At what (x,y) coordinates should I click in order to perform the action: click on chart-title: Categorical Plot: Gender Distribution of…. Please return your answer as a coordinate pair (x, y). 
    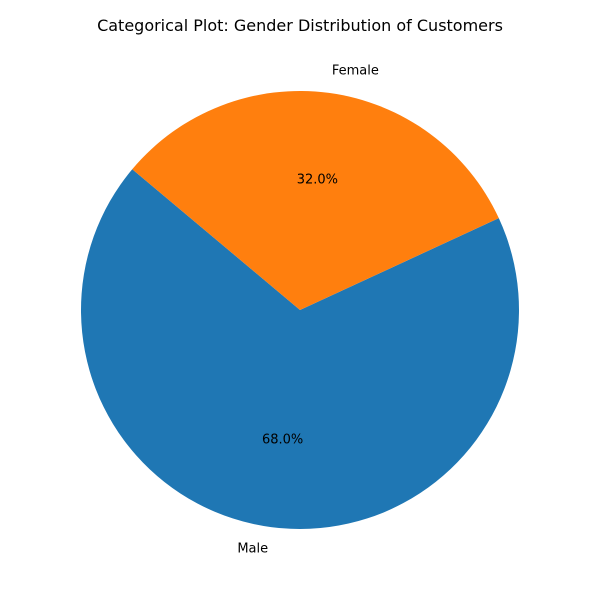
    Looking at the image, I should click on (300, 25).